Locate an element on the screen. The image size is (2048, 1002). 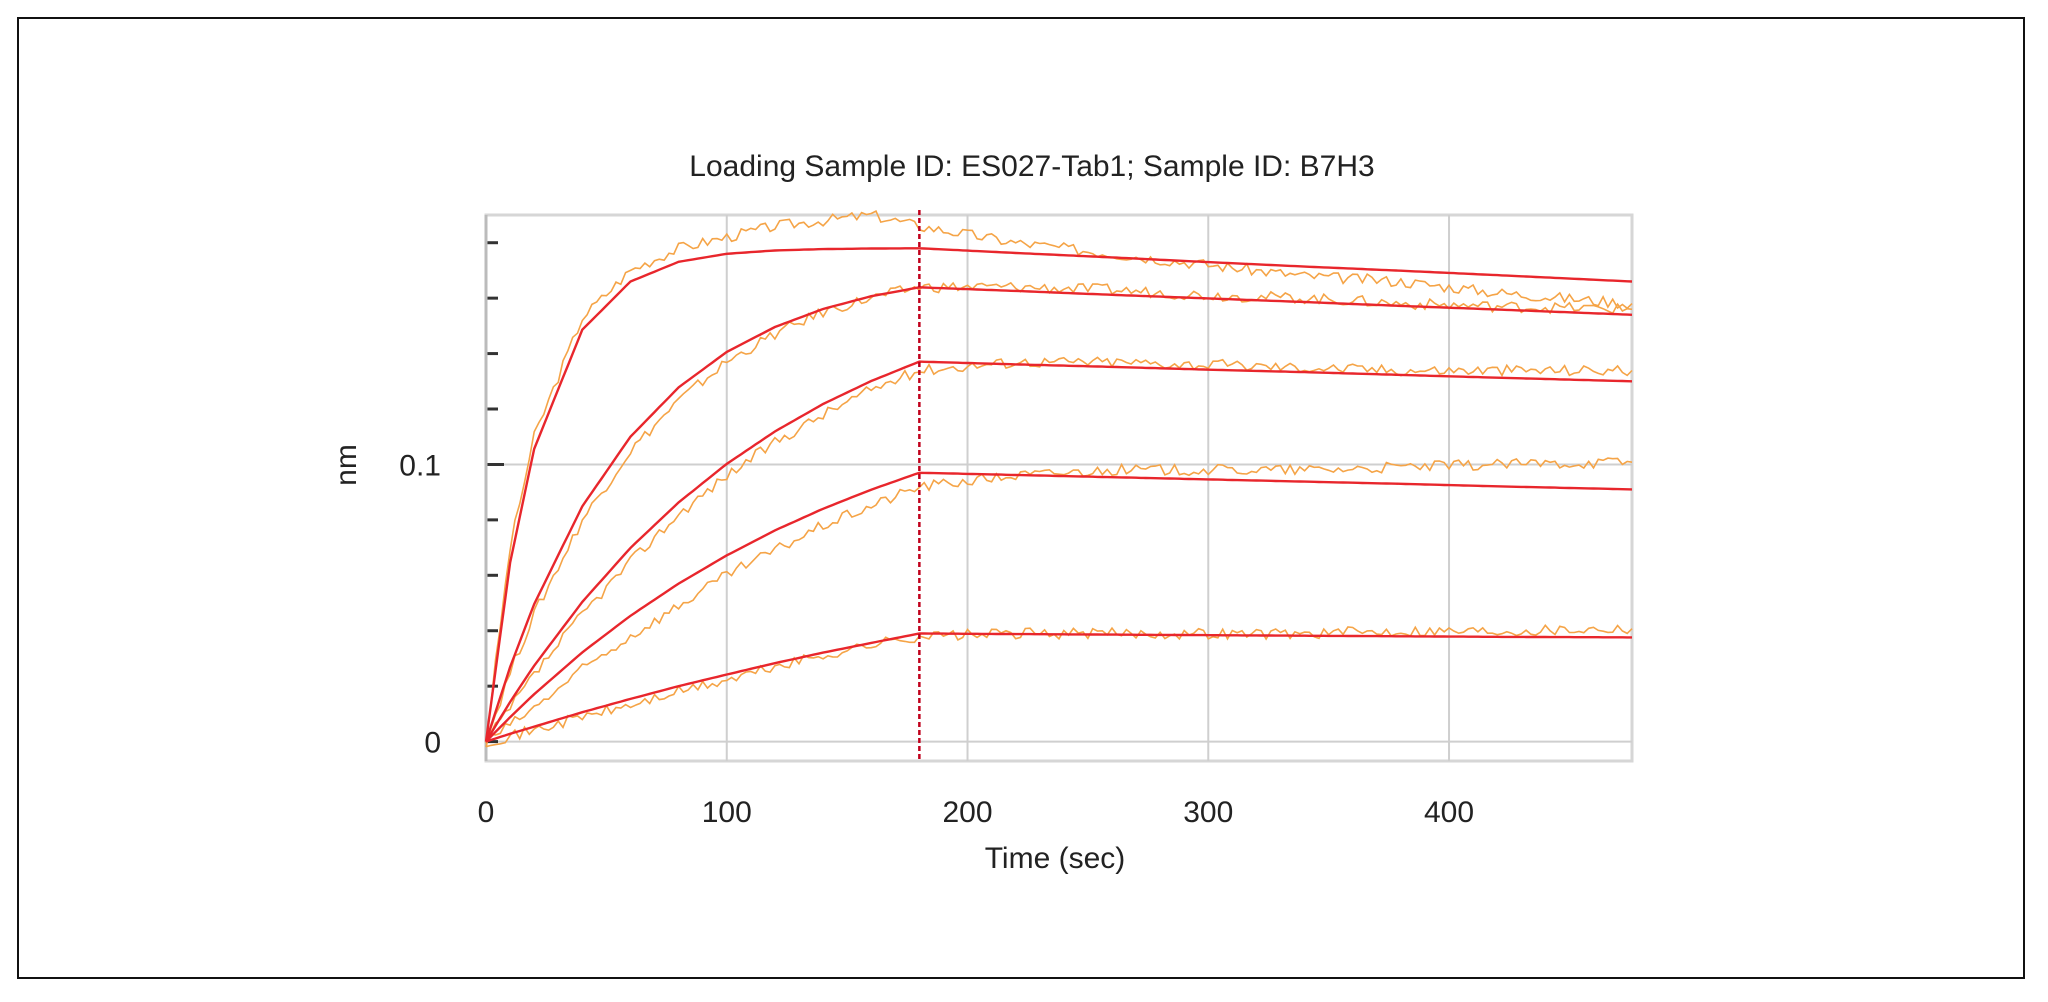
fit-line is located at coordinates (1058, 687).